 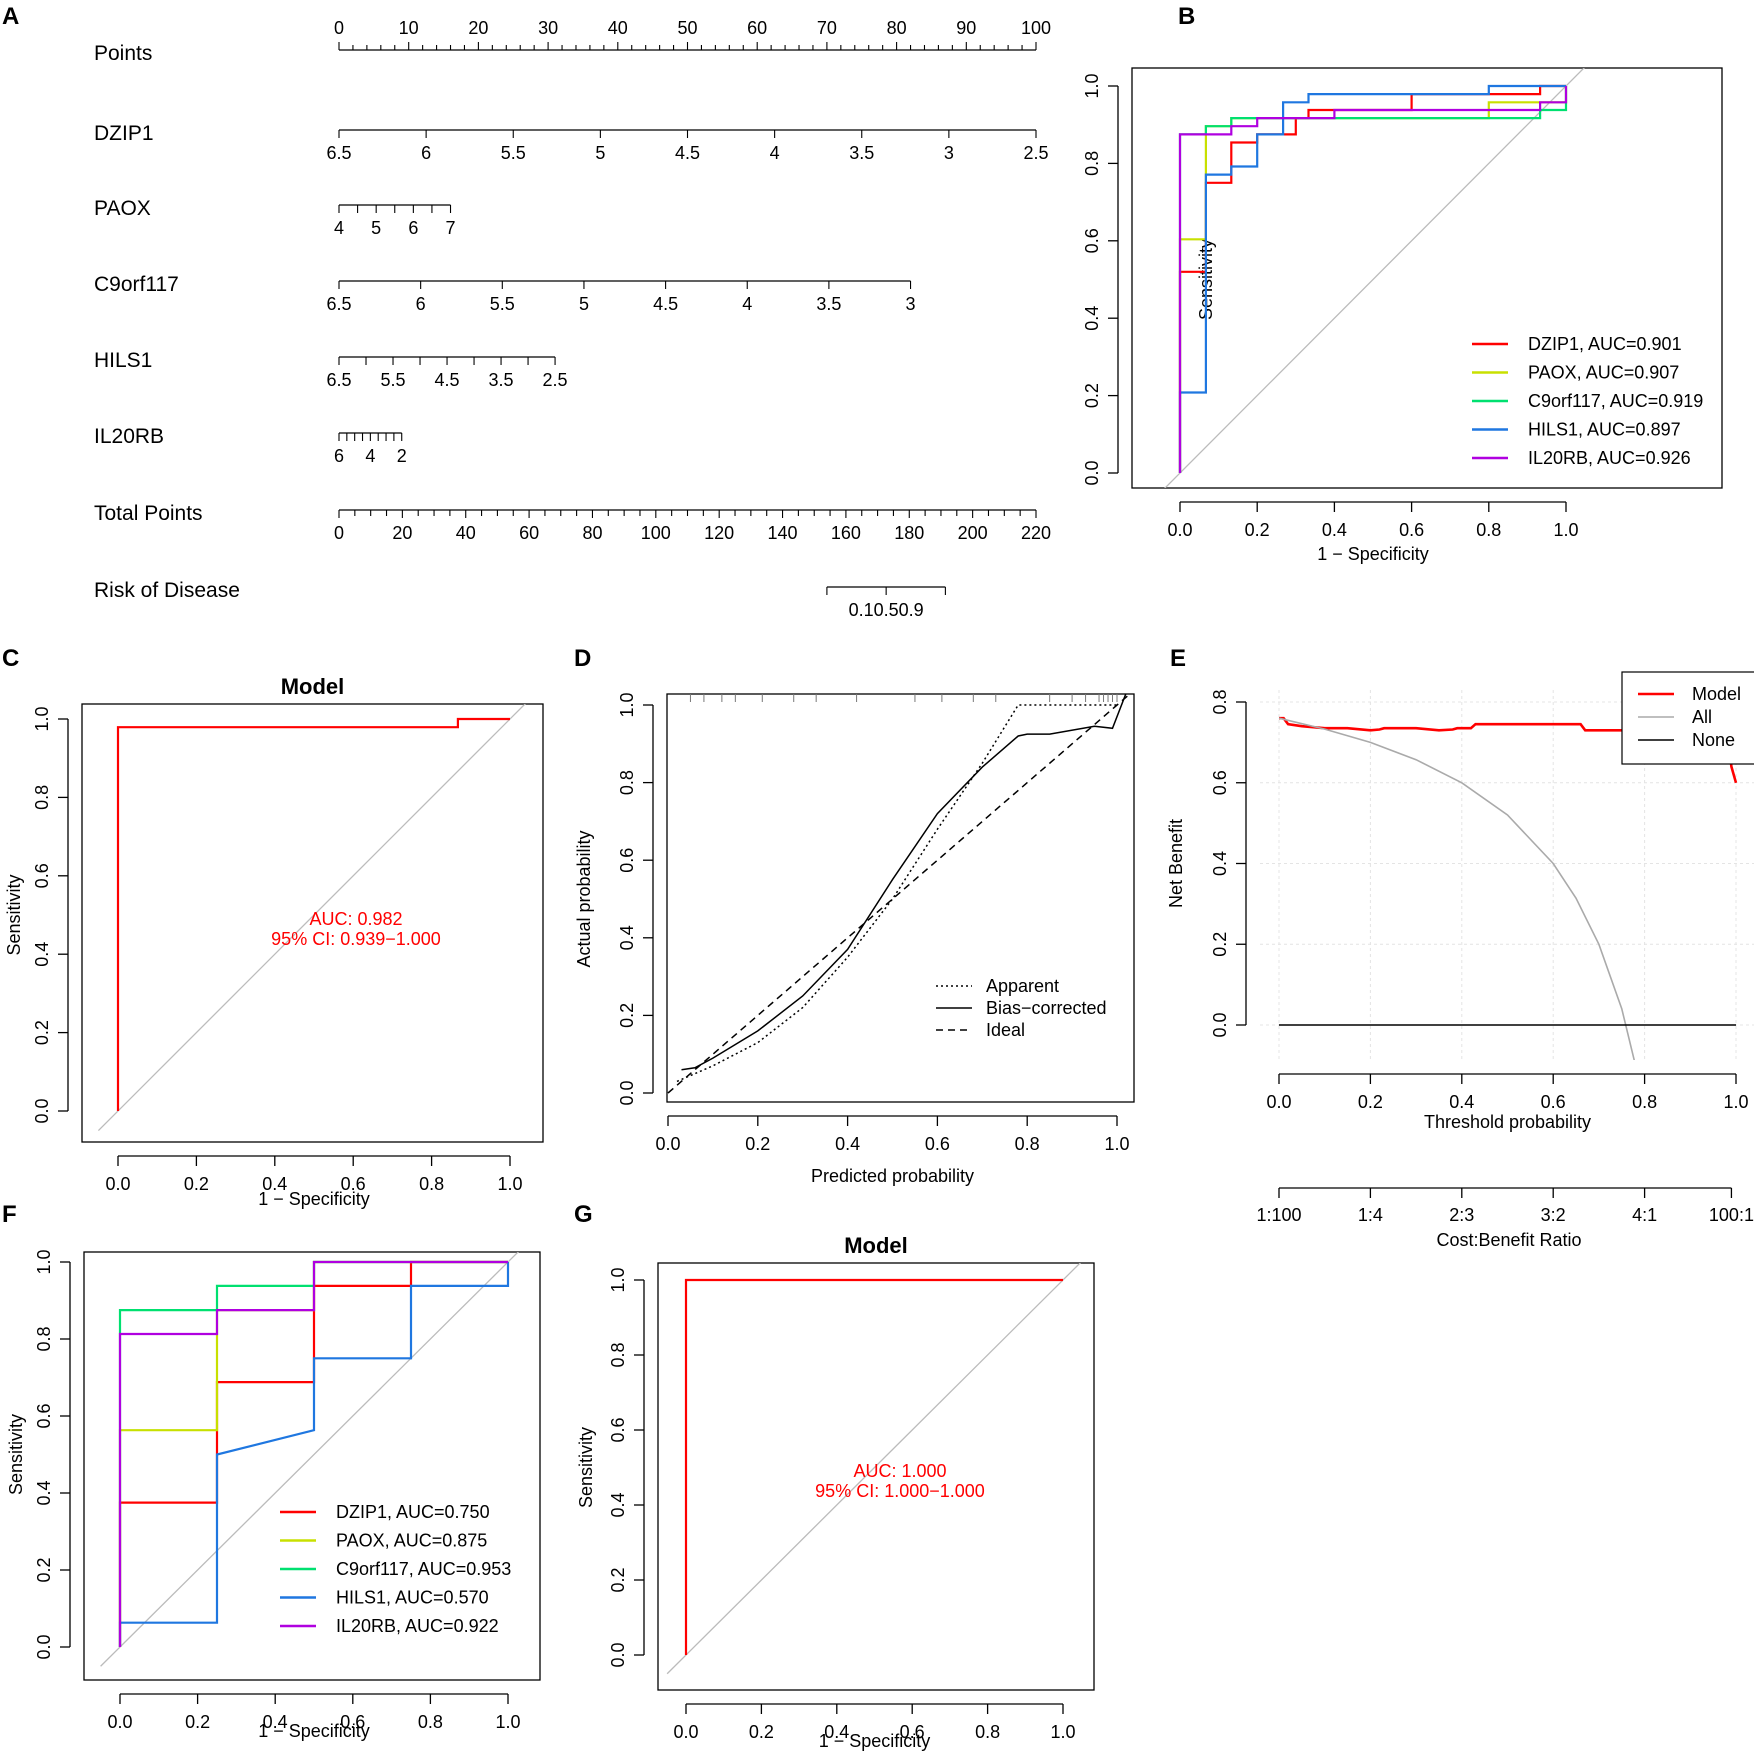 I want to click on row-tick-label: 4.5, so click(x=687, y=153).